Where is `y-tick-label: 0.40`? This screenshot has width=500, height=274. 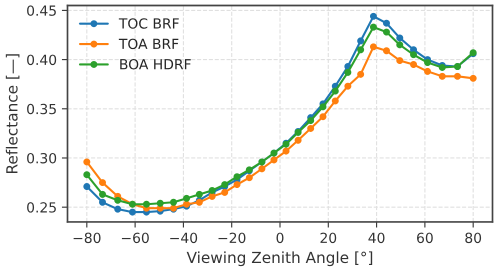
y-tick-label: 0.40 is located at coordinates (41, 60).